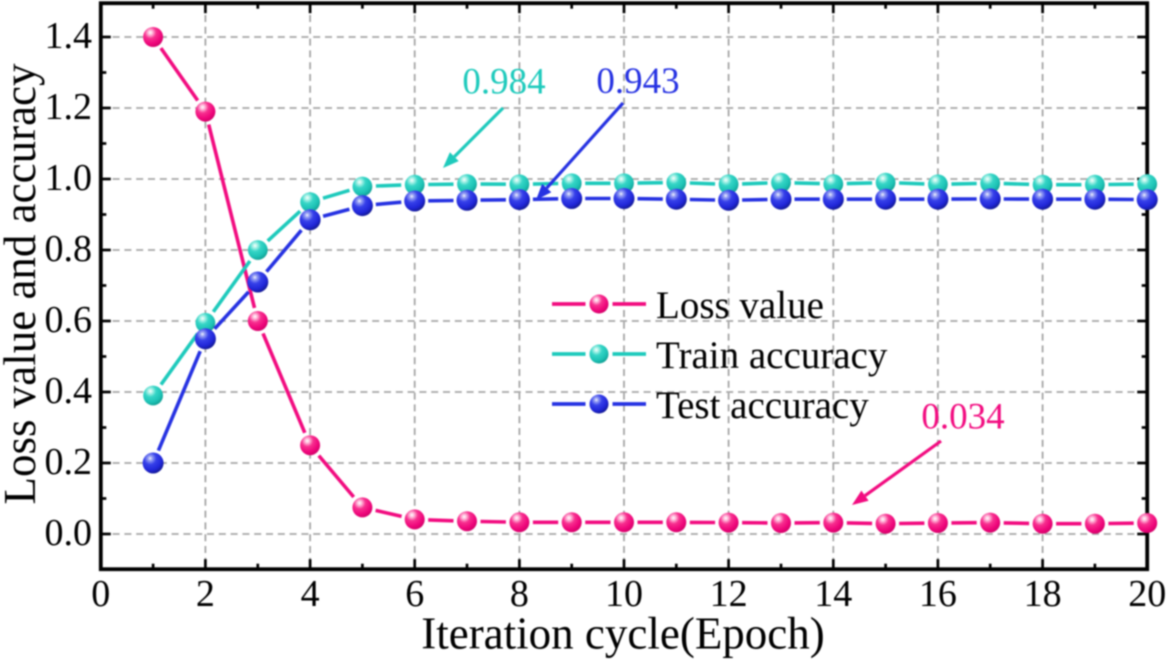 Image resolution: width=1168 pixels, height=667 pixels. I want to click on svg-text: 0, so click(100, 594).